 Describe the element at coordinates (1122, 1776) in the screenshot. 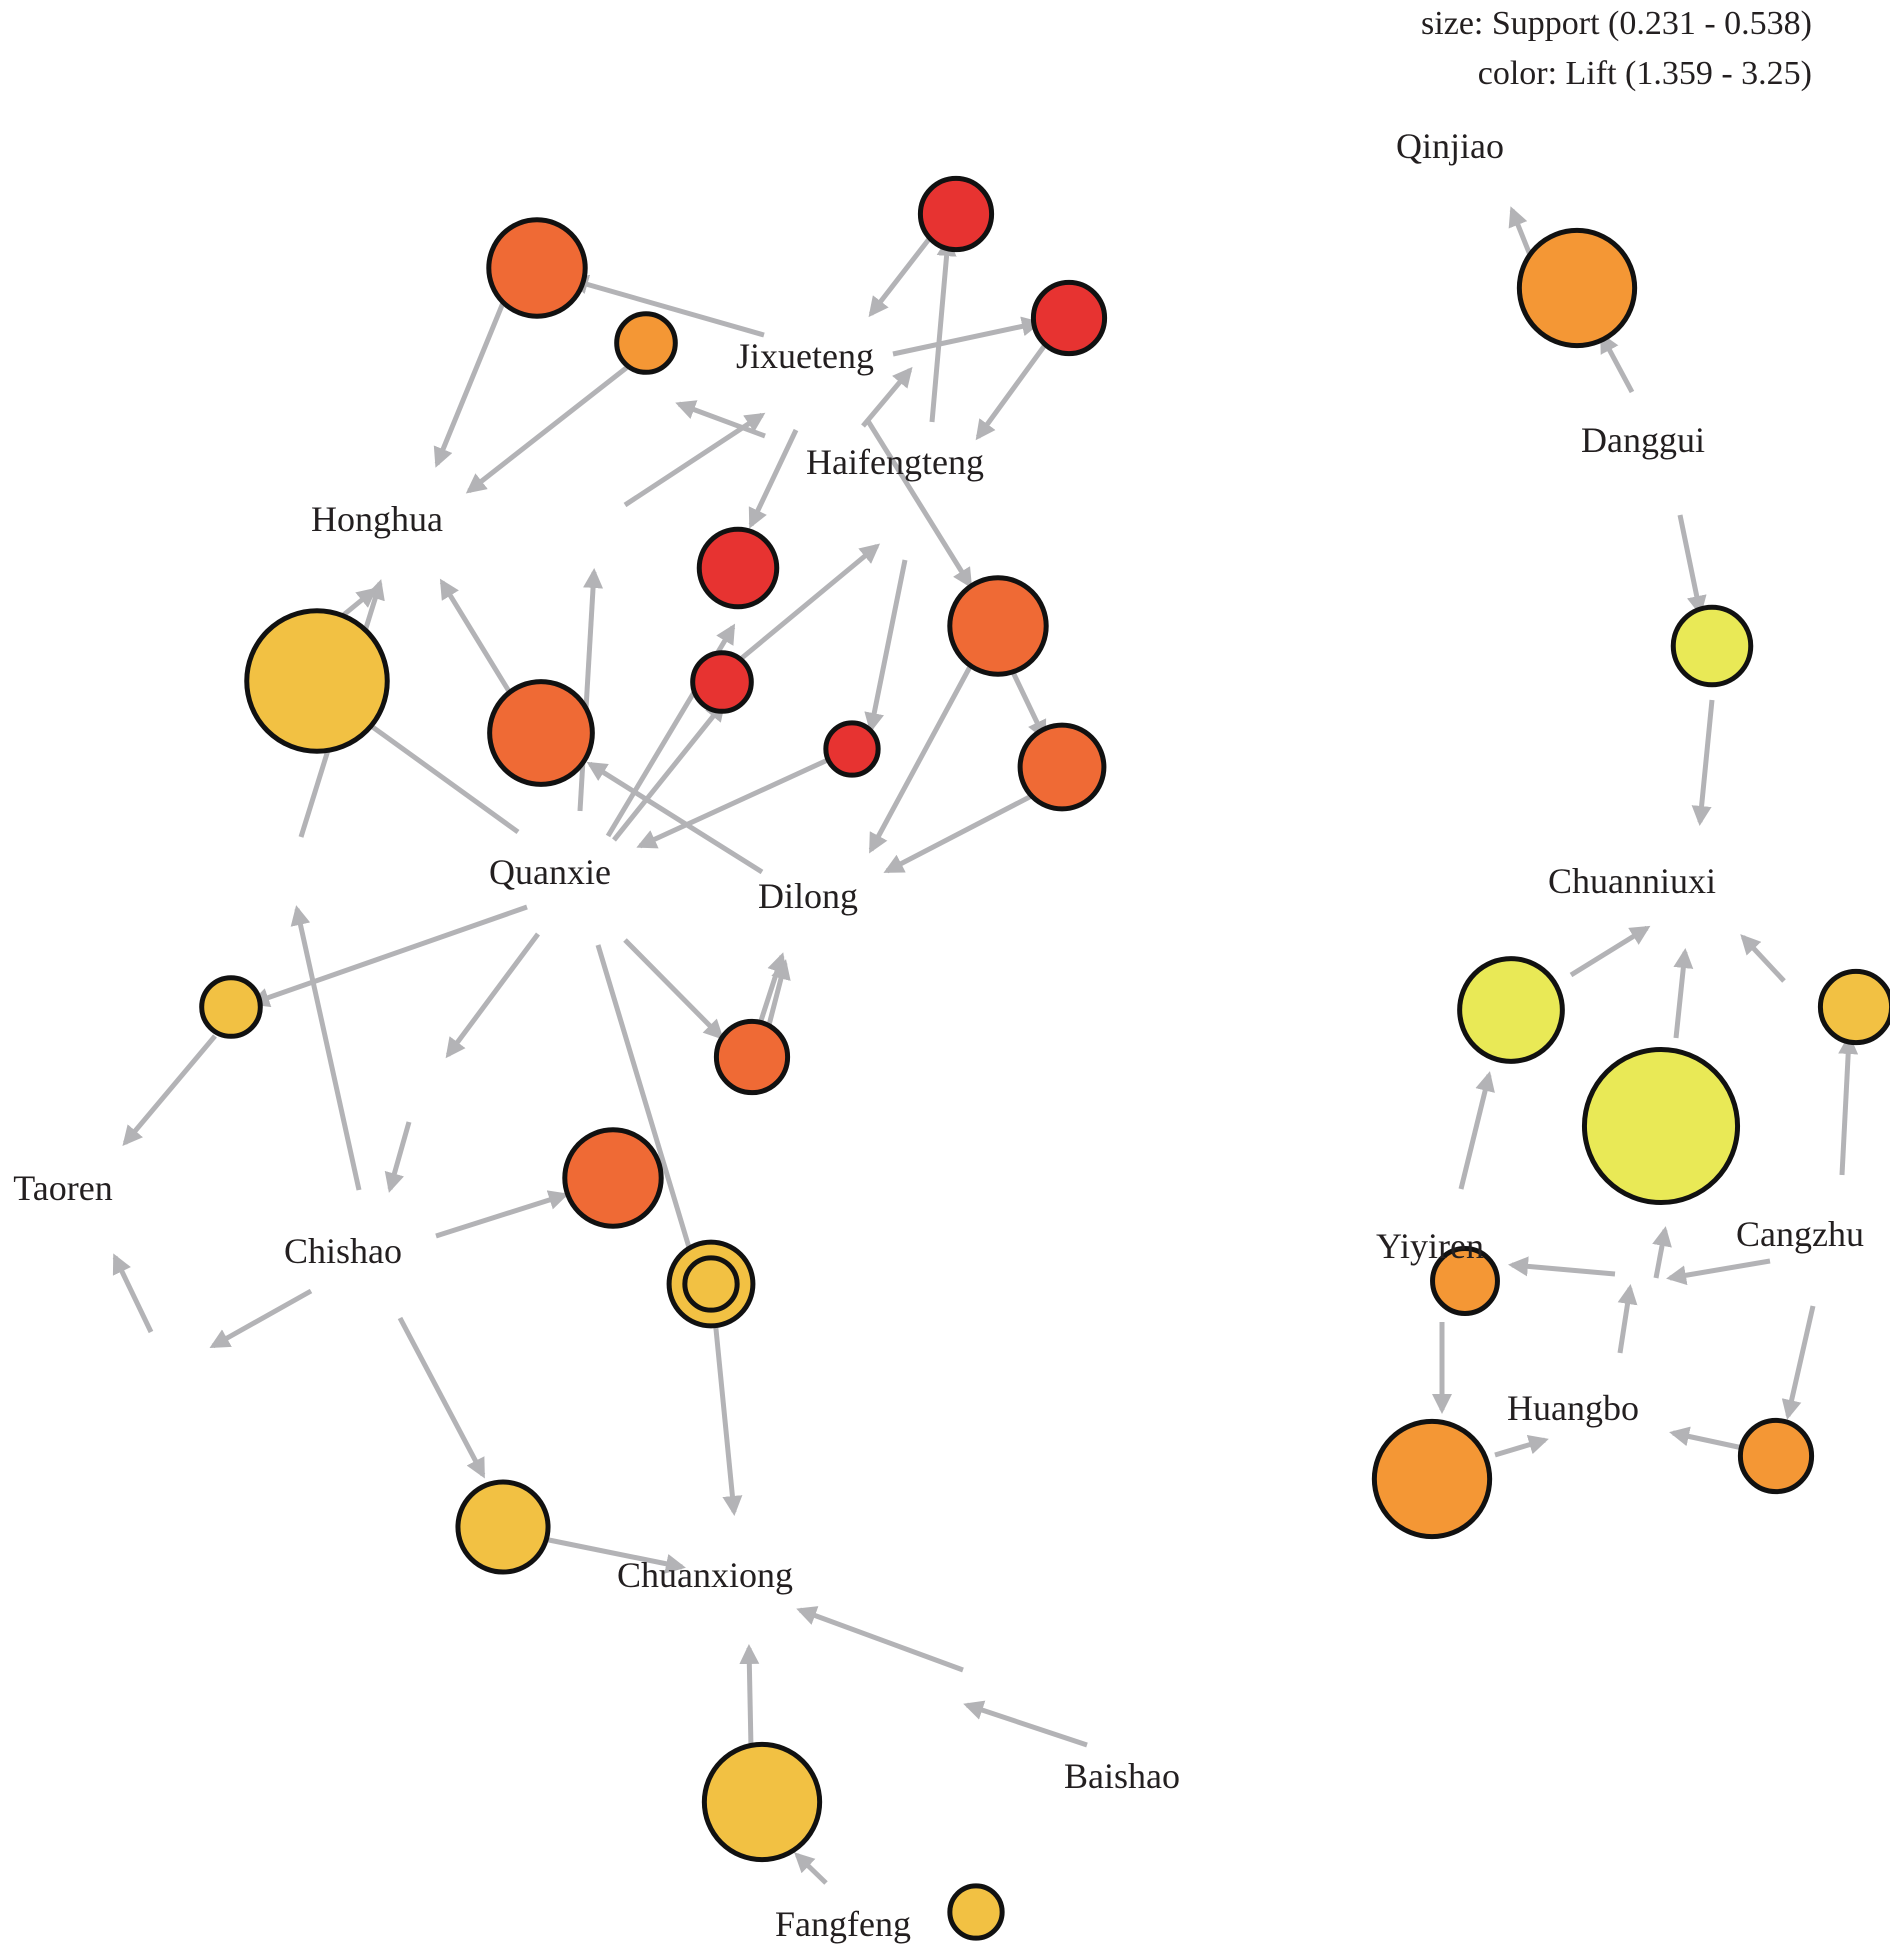

I see `item-label-baishao: Baishao` at that location.